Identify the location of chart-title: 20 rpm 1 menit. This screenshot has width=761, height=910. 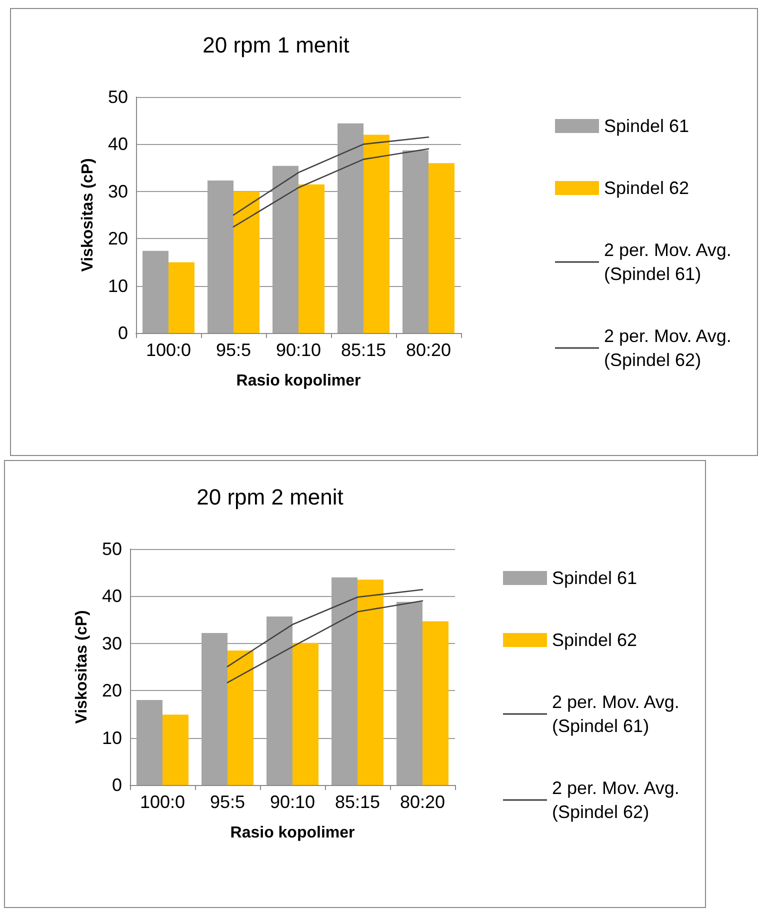
(276, 45).